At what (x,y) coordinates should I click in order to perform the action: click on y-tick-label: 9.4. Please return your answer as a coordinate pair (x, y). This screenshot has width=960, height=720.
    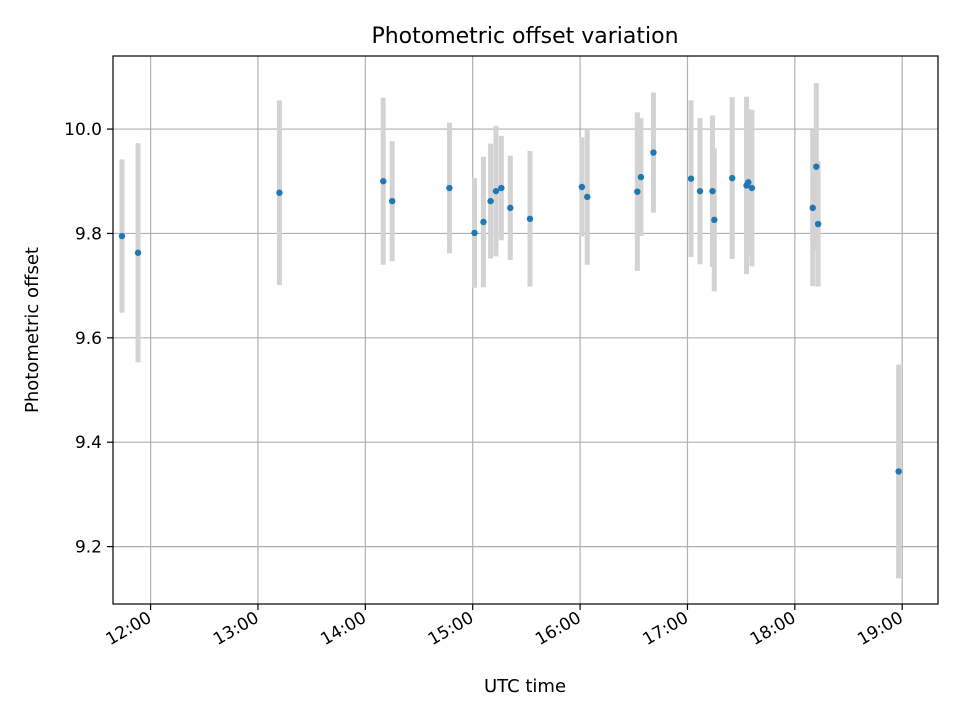
    Looking at the image, I should click on (88, 443).